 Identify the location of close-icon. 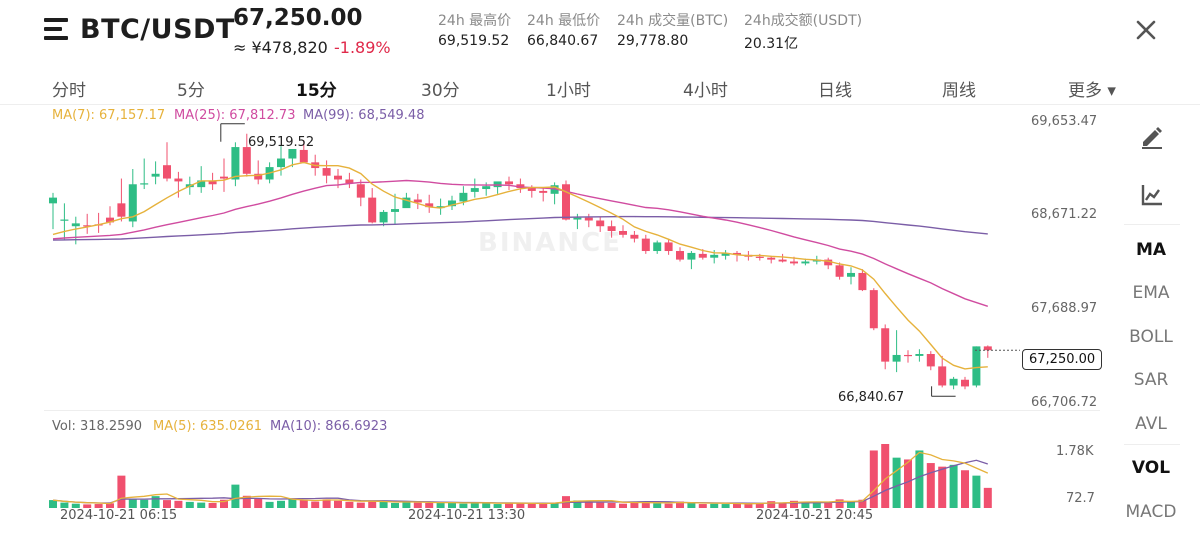
(1146, 30).